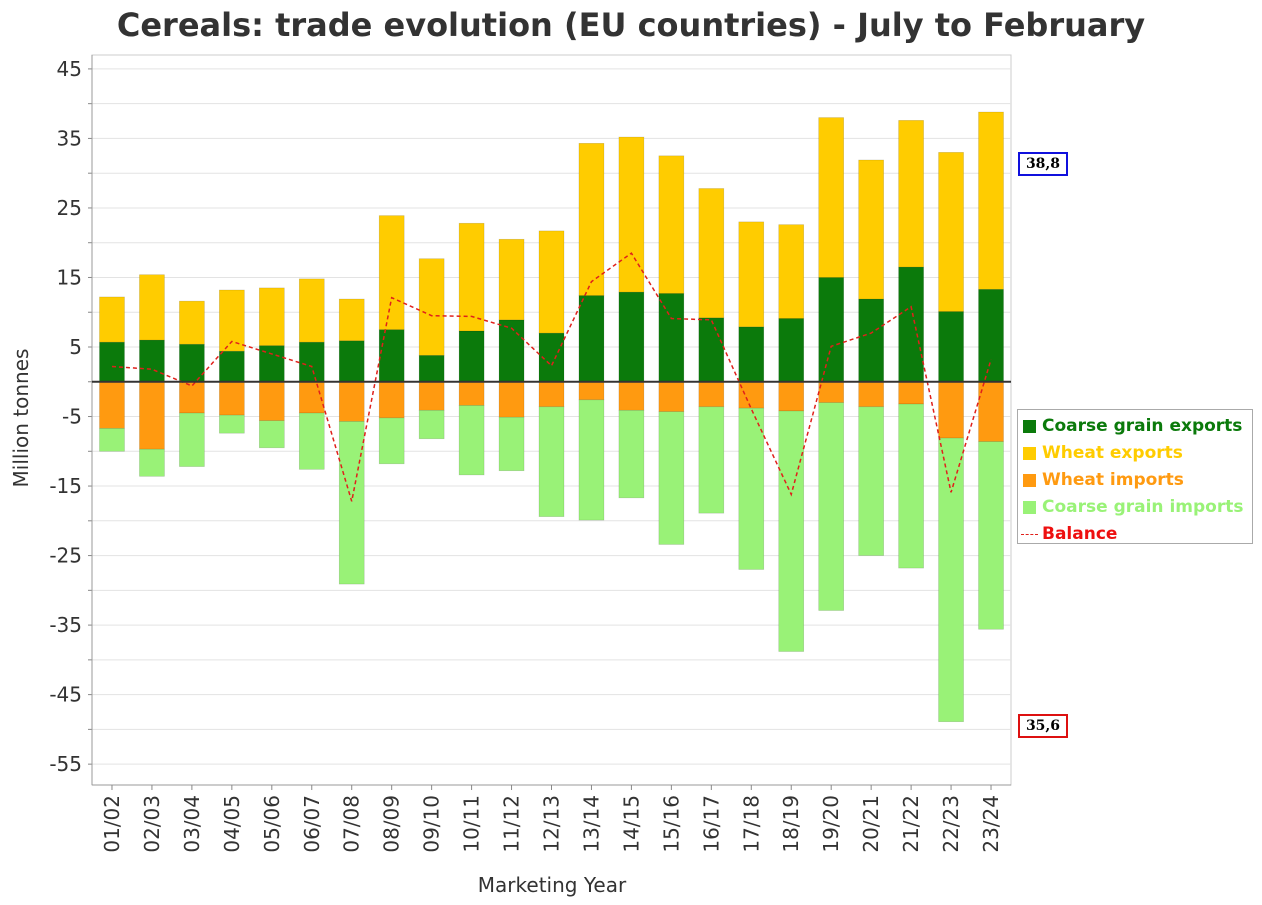  What do you see at coordinates (69, 69) in the screenshot?
I see `y-tick-label: 45` at bounding box center [69, 69].